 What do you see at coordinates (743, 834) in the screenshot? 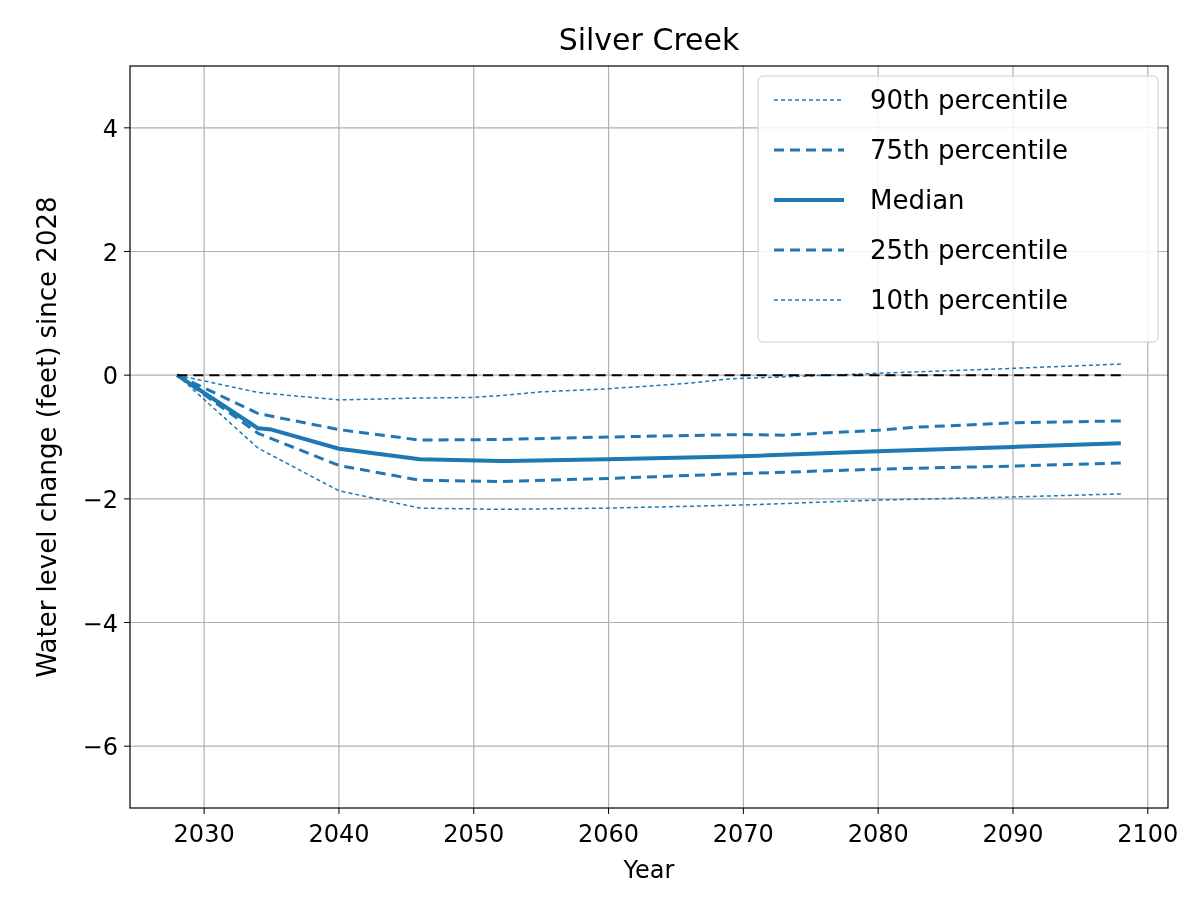
I see `x-tick-label: 2070` at bounding box center [743, 834].